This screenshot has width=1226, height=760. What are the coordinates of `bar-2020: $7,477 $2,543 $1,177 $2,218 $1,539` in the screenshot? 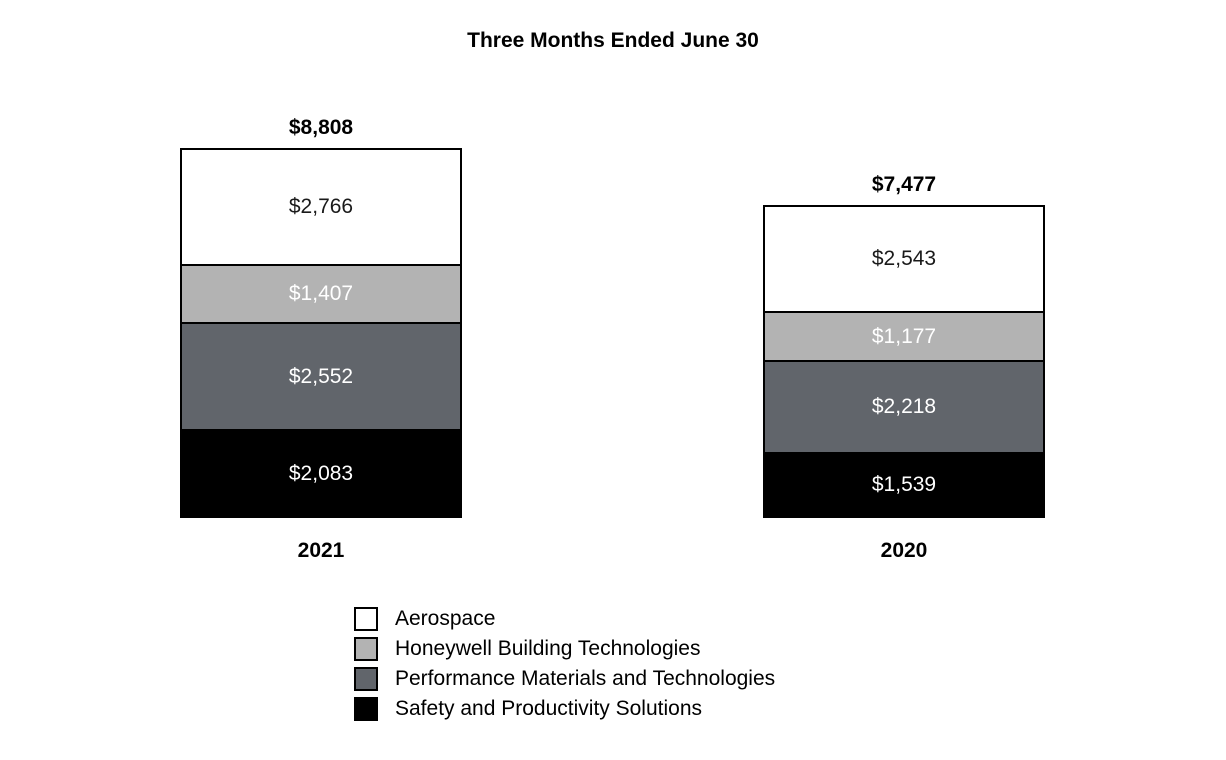 It's located at (904, 345).